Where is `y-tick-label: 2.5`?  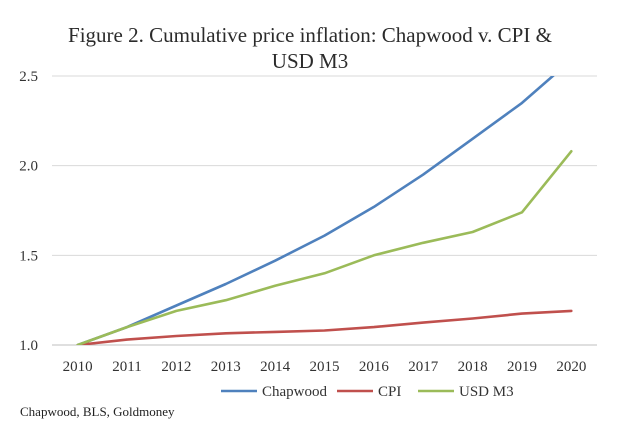
y-tick-label: 2.5 is located at coordinates (28, 77).